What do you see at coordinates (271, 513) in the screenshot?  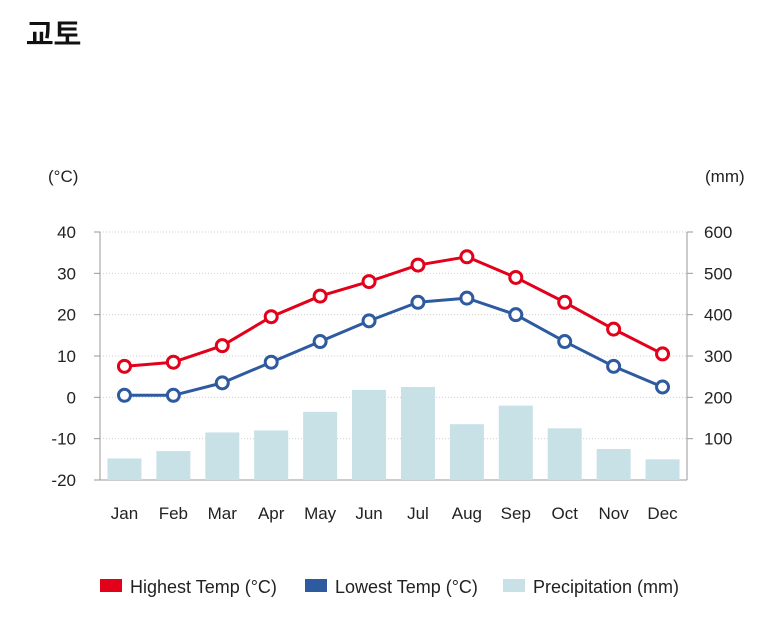 I see `x-tick-label: Apr` at bounding box center [271, 513].